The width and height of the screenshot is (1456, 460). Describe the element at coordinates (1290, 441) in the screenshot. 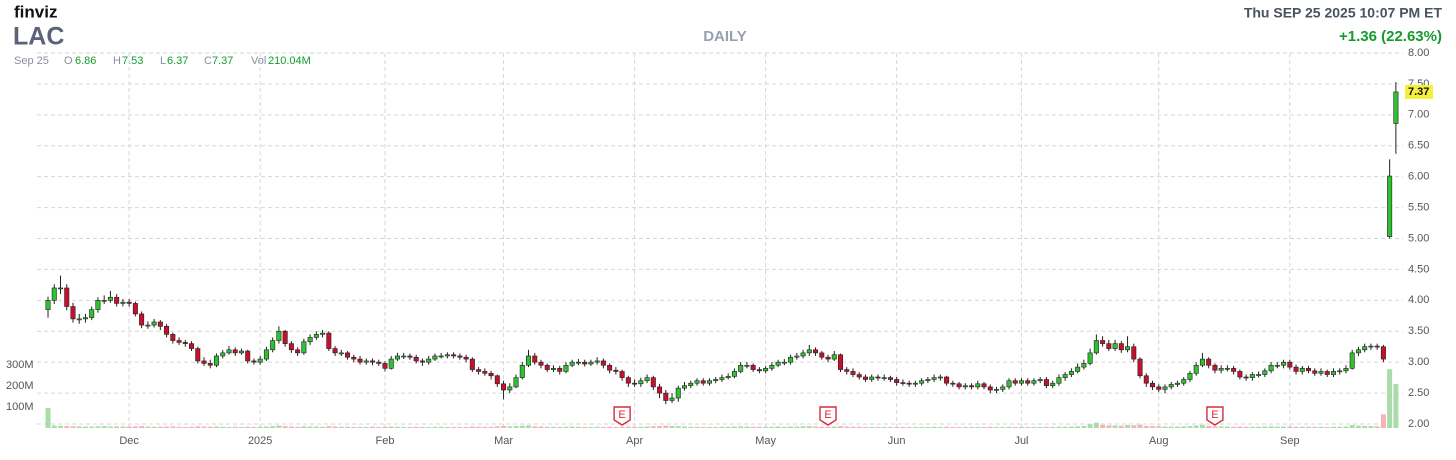

I see `x-tick-label: Sep` at that location.